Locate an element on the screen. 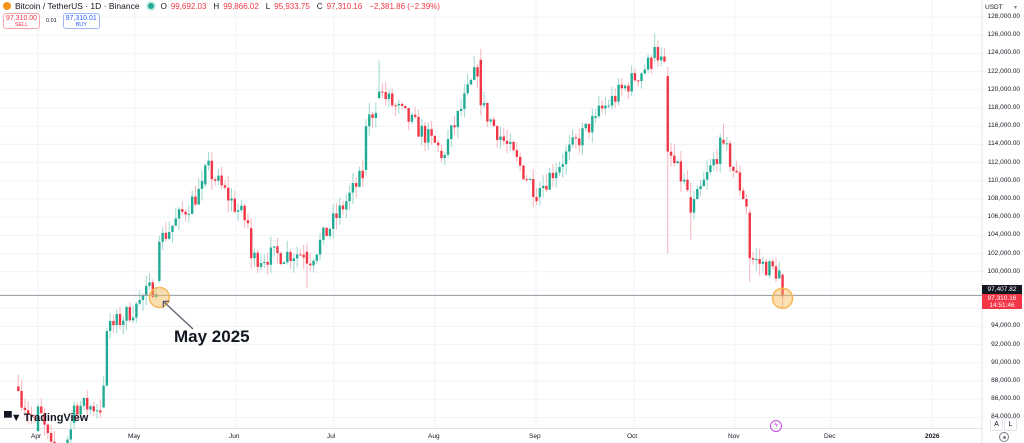 This screenshot has width=1024, height=443. current-price-tag: 97,310.16 14:51:46 is located at coordinates (1002, 301).